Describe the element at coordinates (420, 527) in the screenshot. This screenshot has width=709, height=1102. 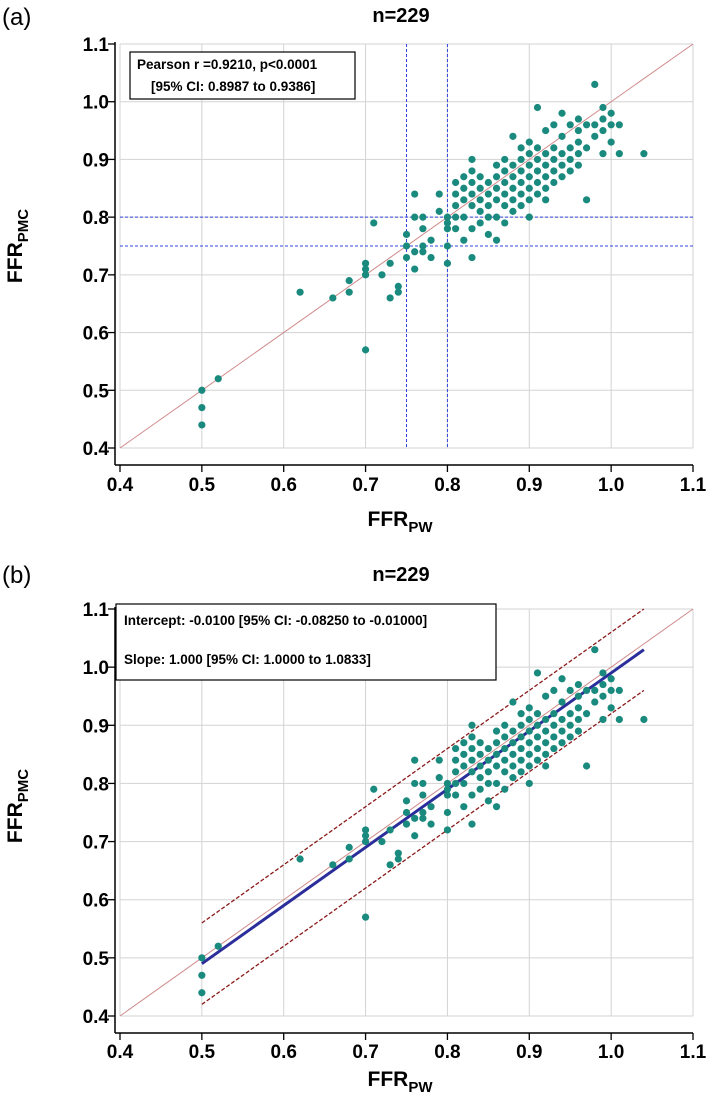
I see `x-axis-label-sub: PW` at that location.